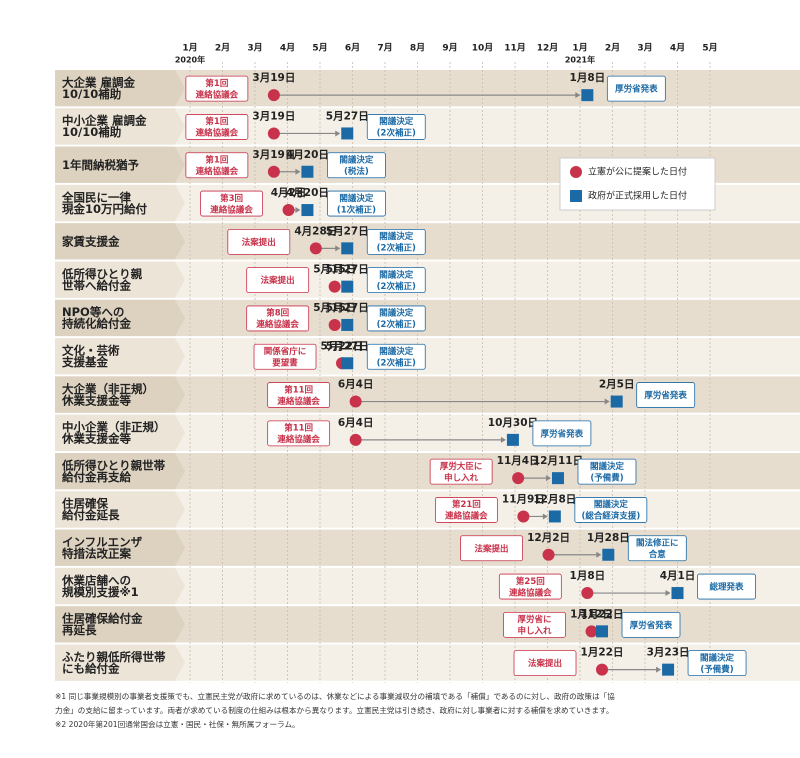 This screenshot has width=800, height=758. What do you see at coordinates (231, 203) in the screenshot?
I see `event-text: 第3回連絡協議会` at bounding box center [231, 203].